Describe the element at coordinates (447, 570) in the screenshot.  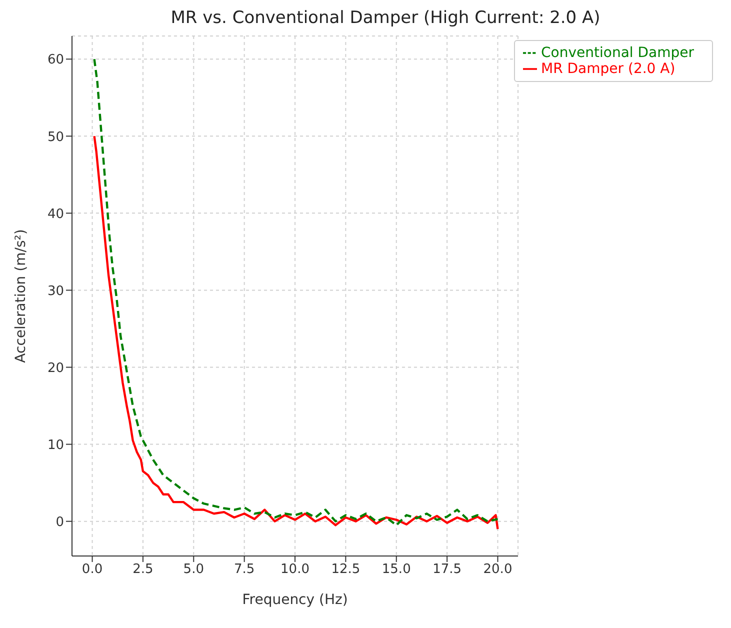
I see `x-tick-label: 17.5` at that location.